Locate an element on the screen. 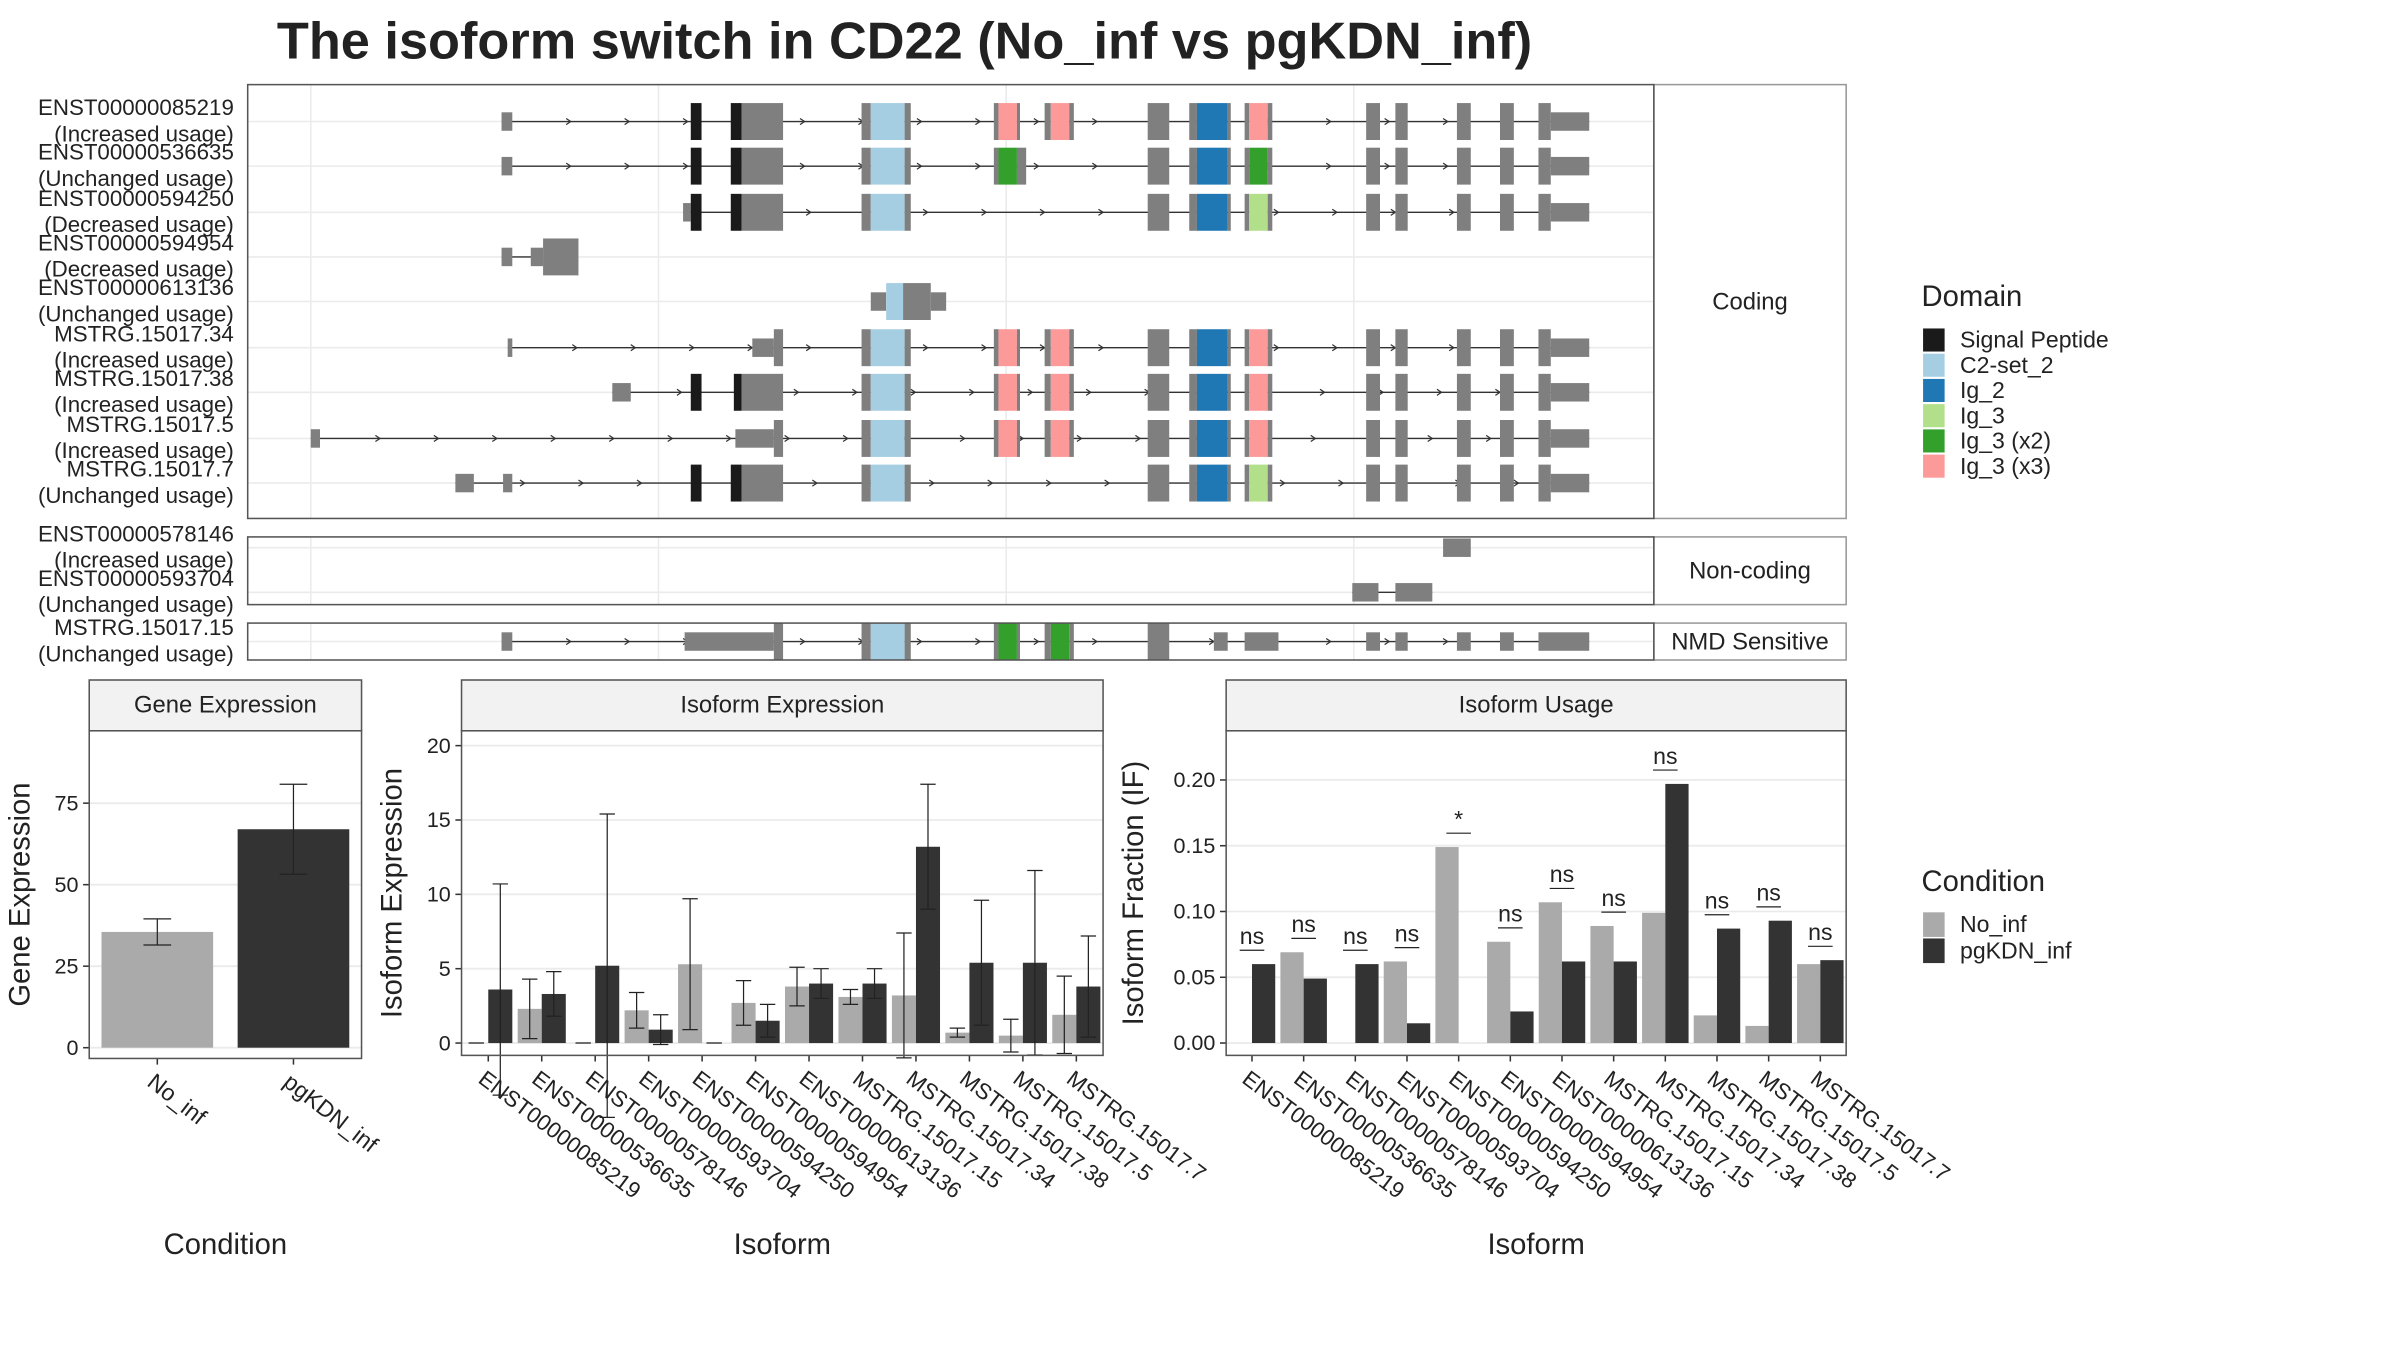 This screenshot has height=1350, width=2400. y-tick-label: 75 is located at coordinates (67, 803).